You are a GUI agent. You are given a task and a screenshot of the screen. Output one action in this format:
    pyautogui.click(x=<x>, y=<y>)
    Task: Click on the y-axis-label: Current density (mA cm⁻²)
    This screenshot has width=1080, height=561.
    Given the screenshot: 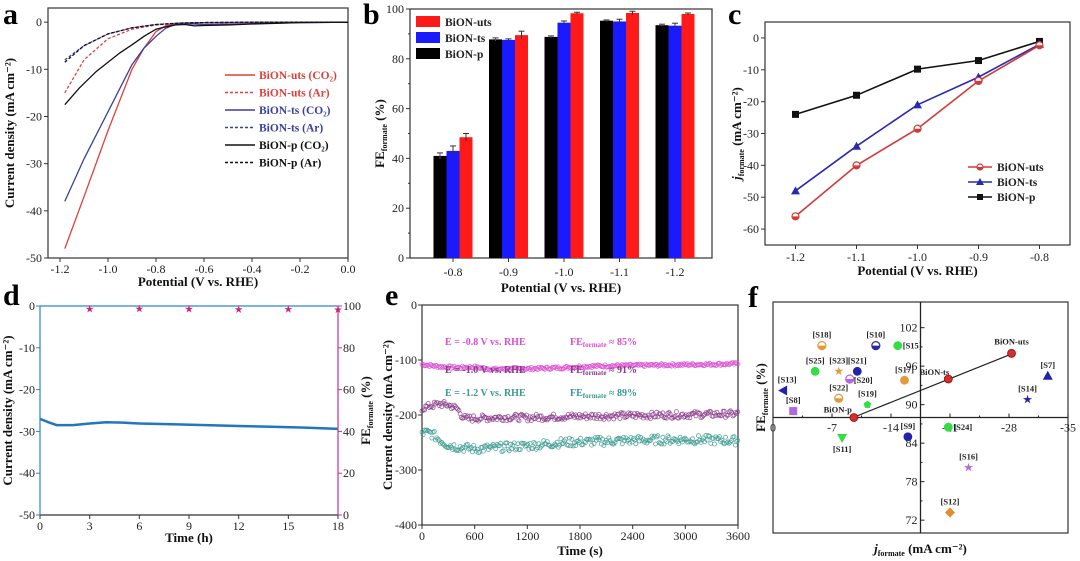 What is the action you would take?
    pyautogui.click(x=387, y=415)
    